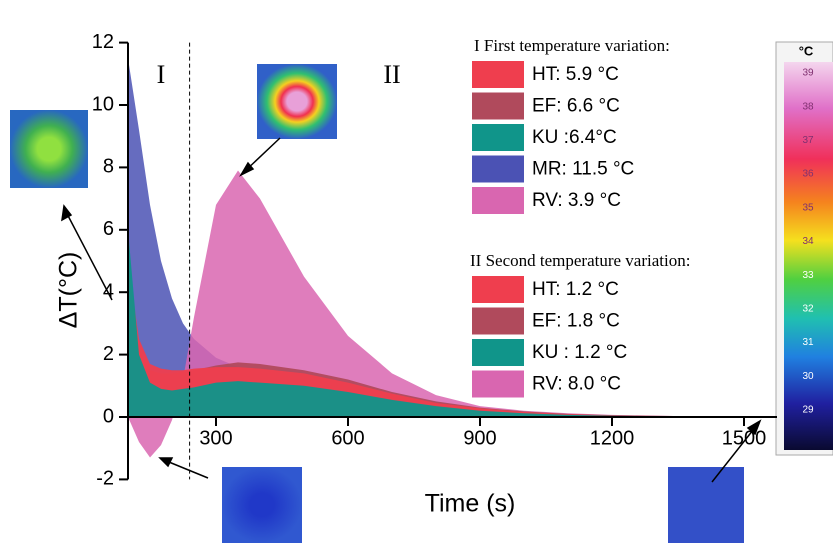 The width and height of the screenshot is (833, 543). I want to click on colorbar-label: 37, so click(808, 140).